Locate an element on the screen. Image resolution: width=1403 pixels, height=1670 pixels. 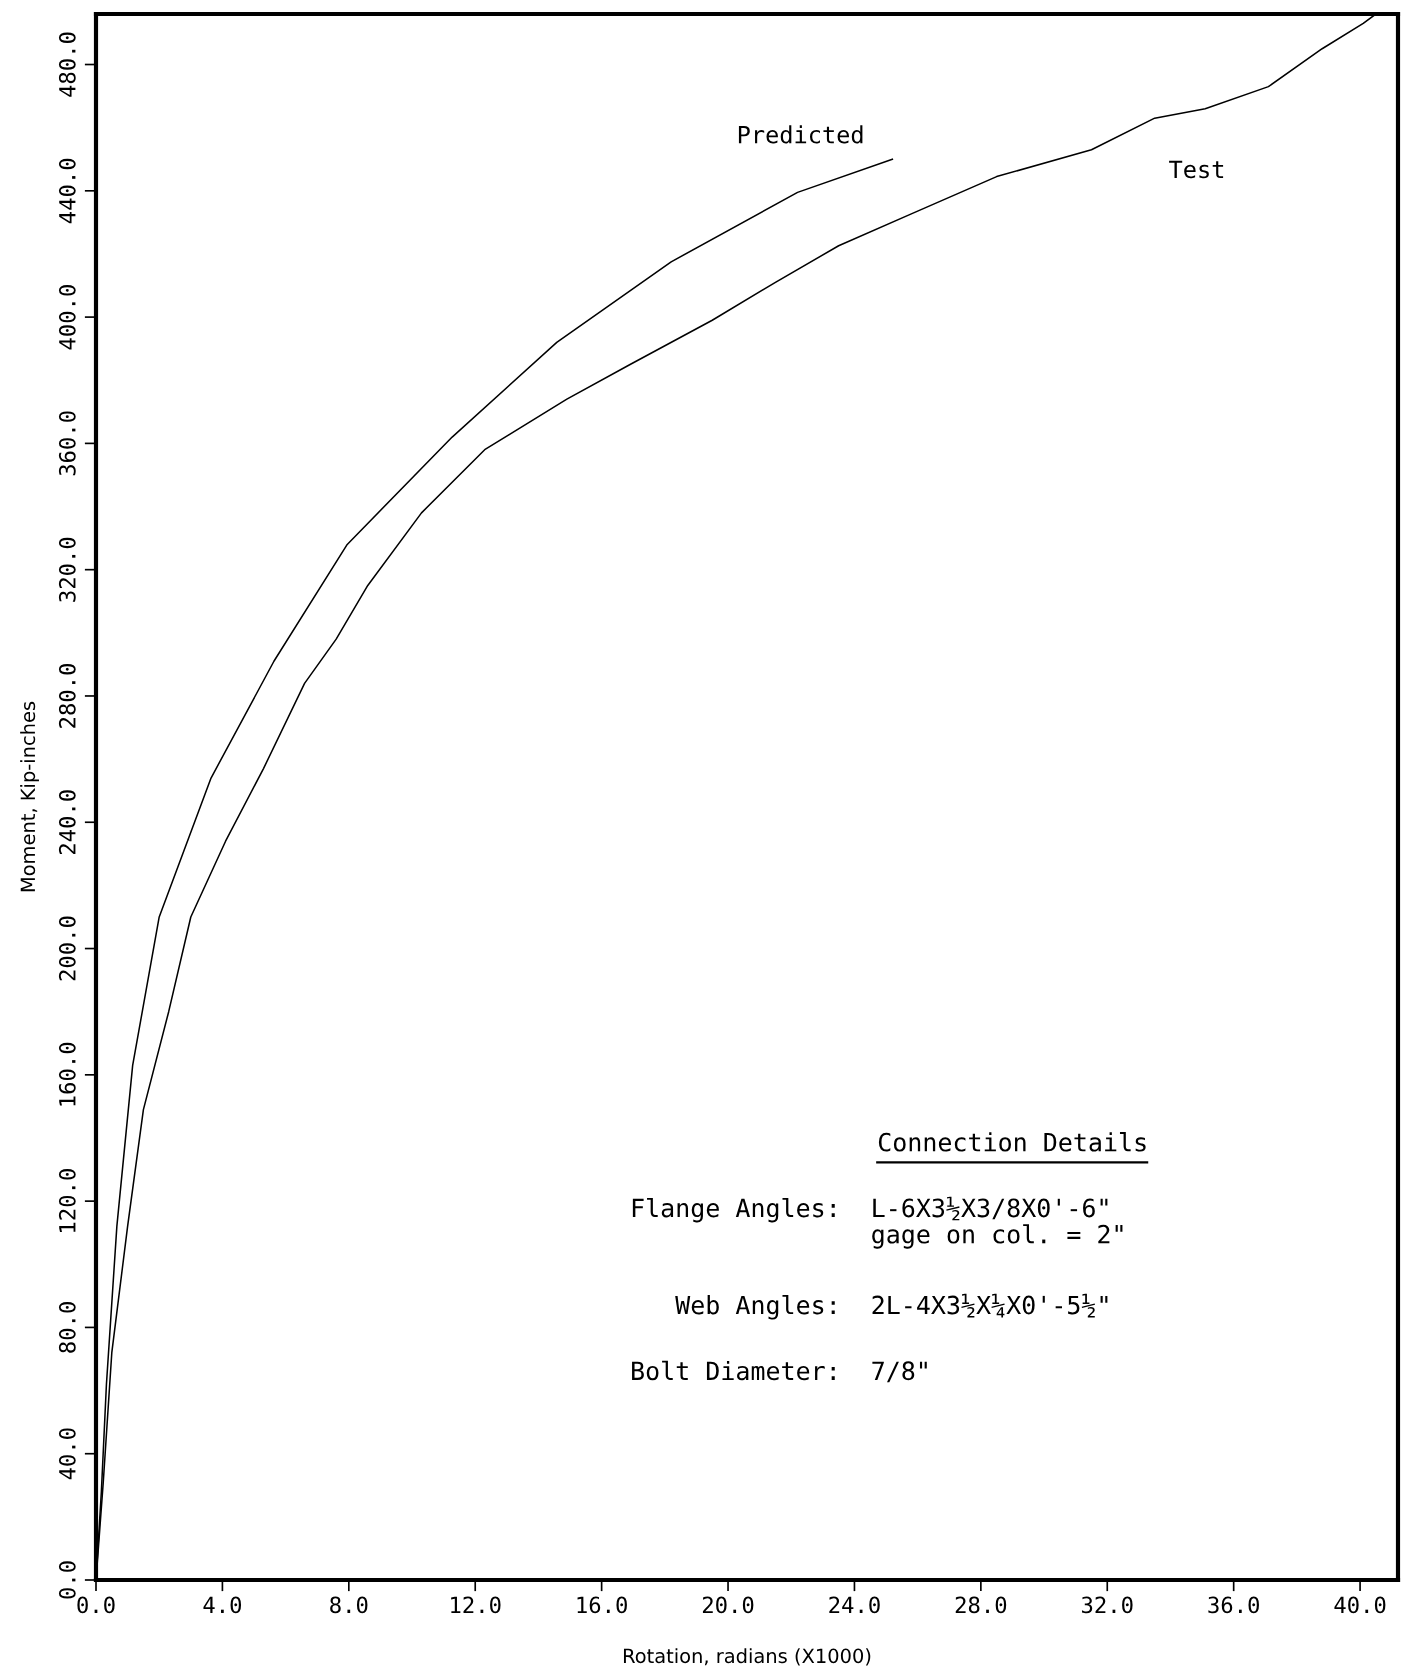
x-tick-label: 28.0 is located at coordinates (981, 1605).